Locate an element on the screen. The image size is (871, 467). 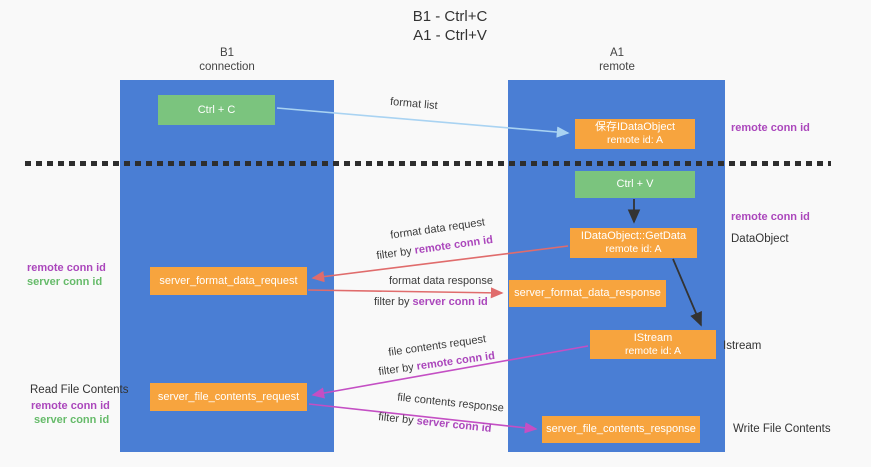
node-getdata-line2: remote id: A is located at coordinates (633, 249).